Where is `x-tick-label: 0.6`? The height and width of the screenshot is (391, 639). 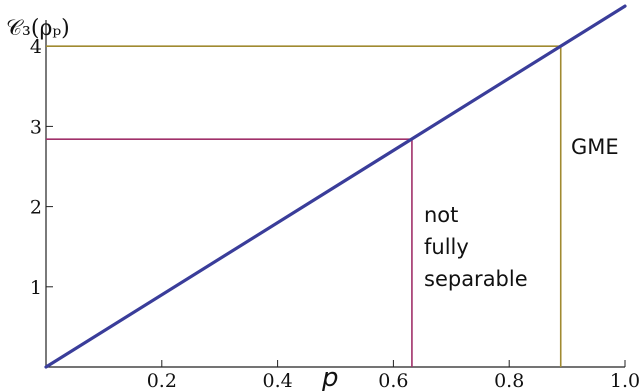
x-tick-label: 0.6 is located at coordinates (393, 380).